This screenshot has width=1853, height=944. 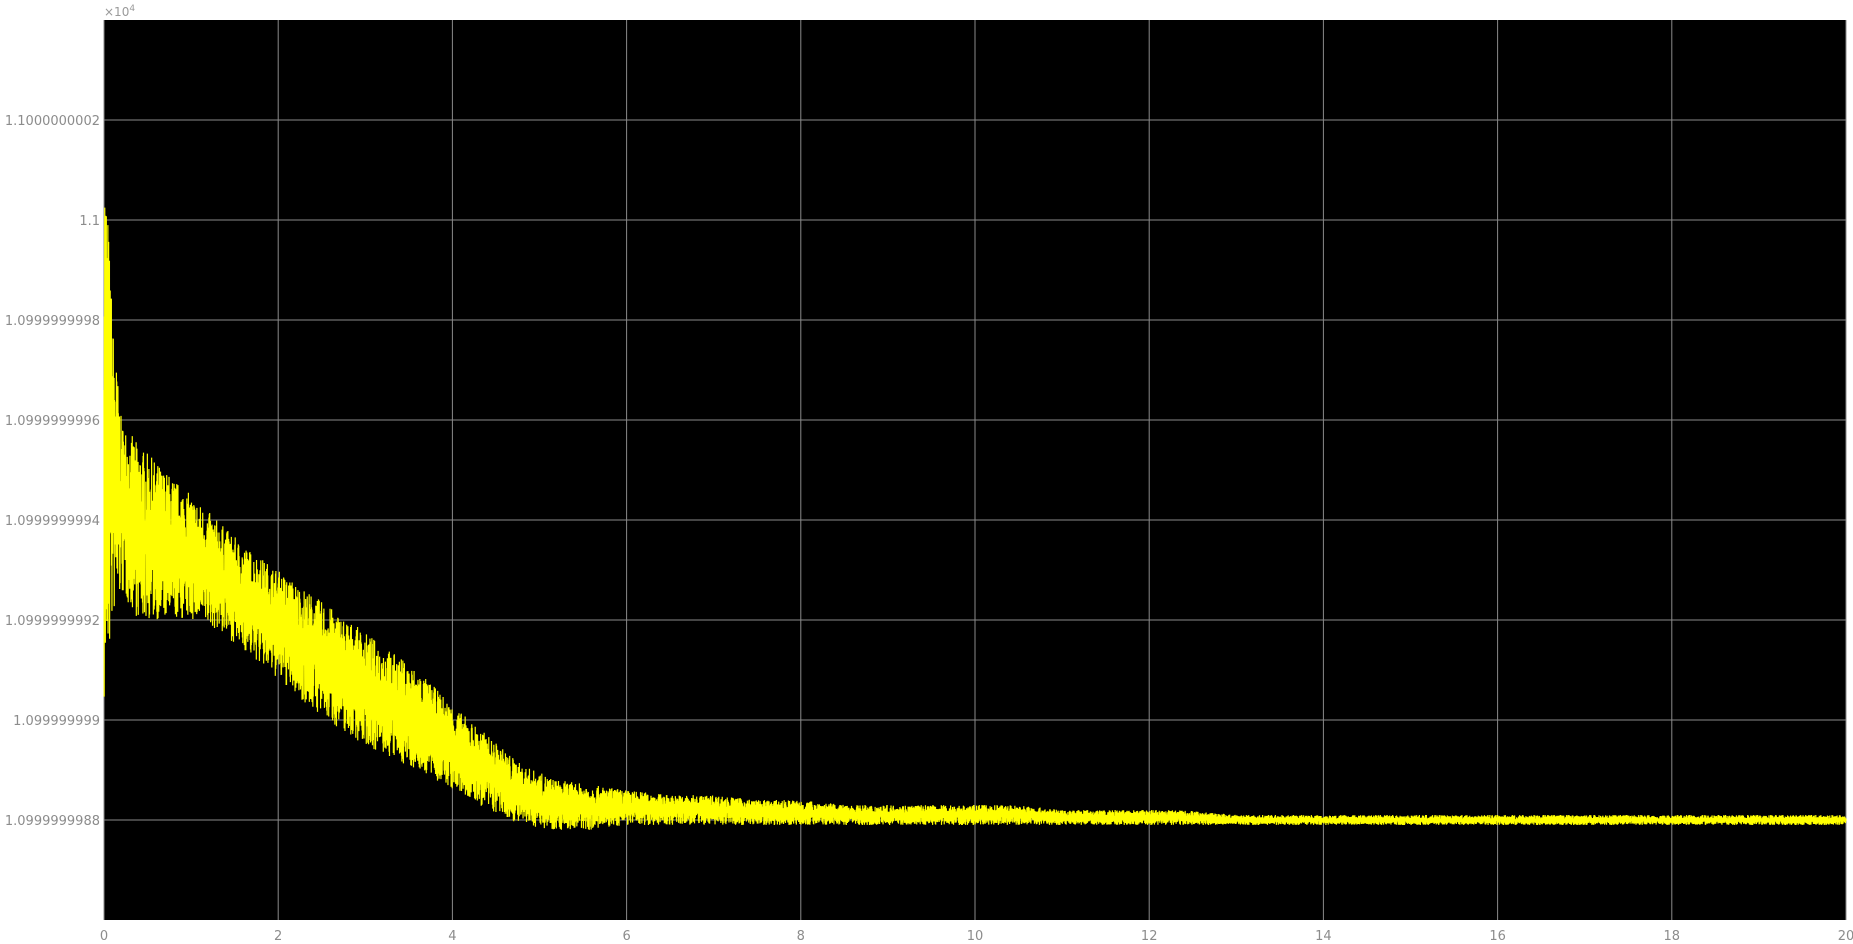 What do you see at coordinates (1323, 936) in the screenshot?
I see `x-tick-label: 14` at bounding box center [1323, 936].